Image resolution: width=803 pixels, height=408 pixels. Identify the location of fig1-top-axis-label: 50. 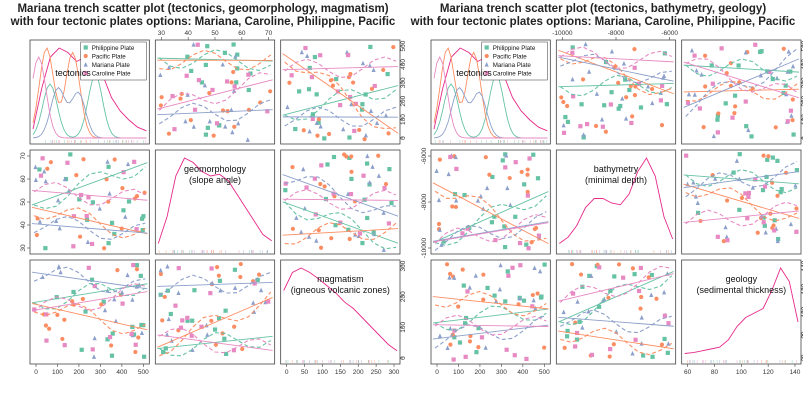
(215, 33).